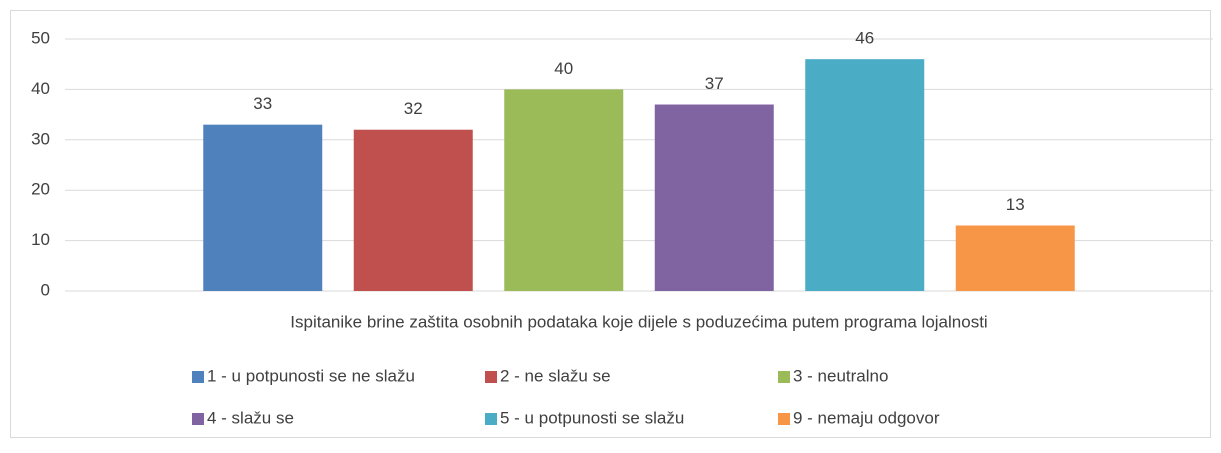 The width and height of the screenshot is (1221, 453). I want to click on value-label: 13, so click(1015, 204).